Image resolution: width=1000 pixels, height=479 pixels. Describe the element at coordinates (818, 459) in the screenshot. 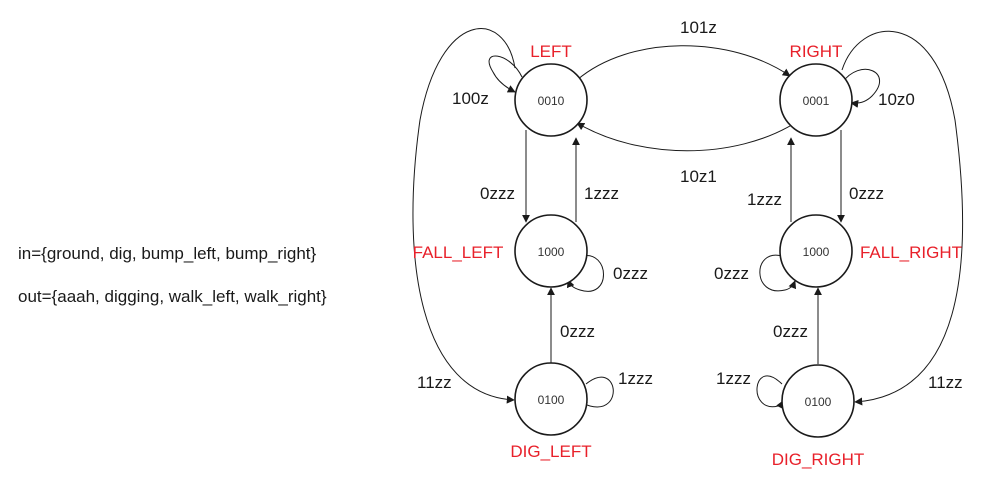

I see `state-name-dig-right: DIG_RIGHT` at that location.